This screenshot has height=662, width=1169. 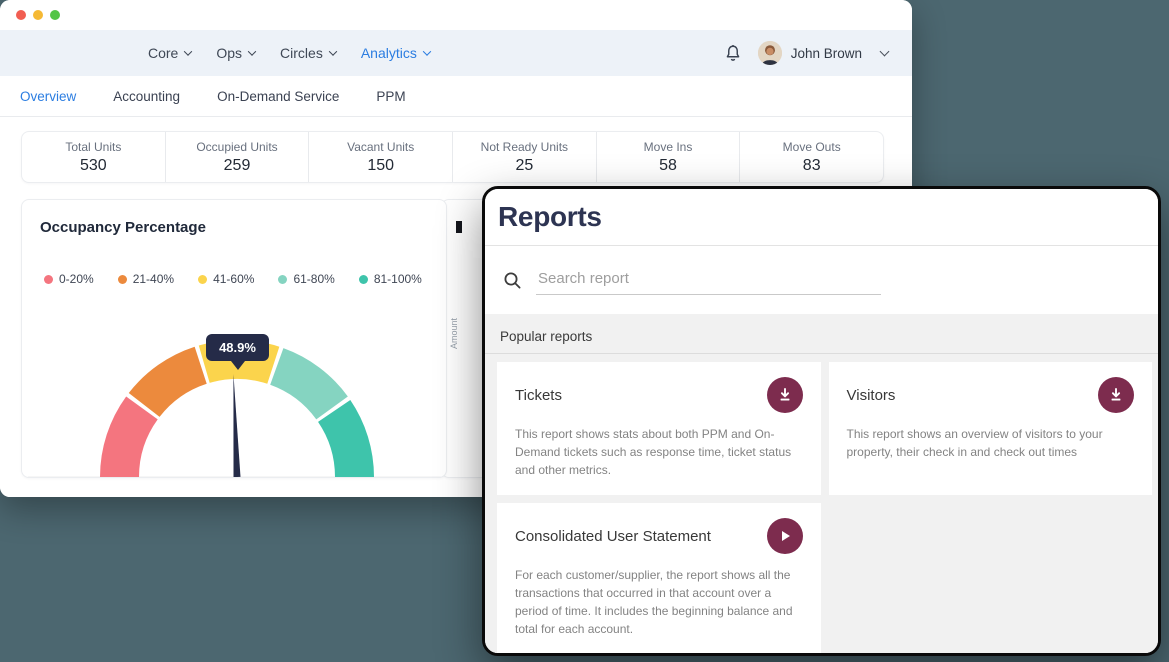 I want to click on play-icon, so click(x=785, y=536).